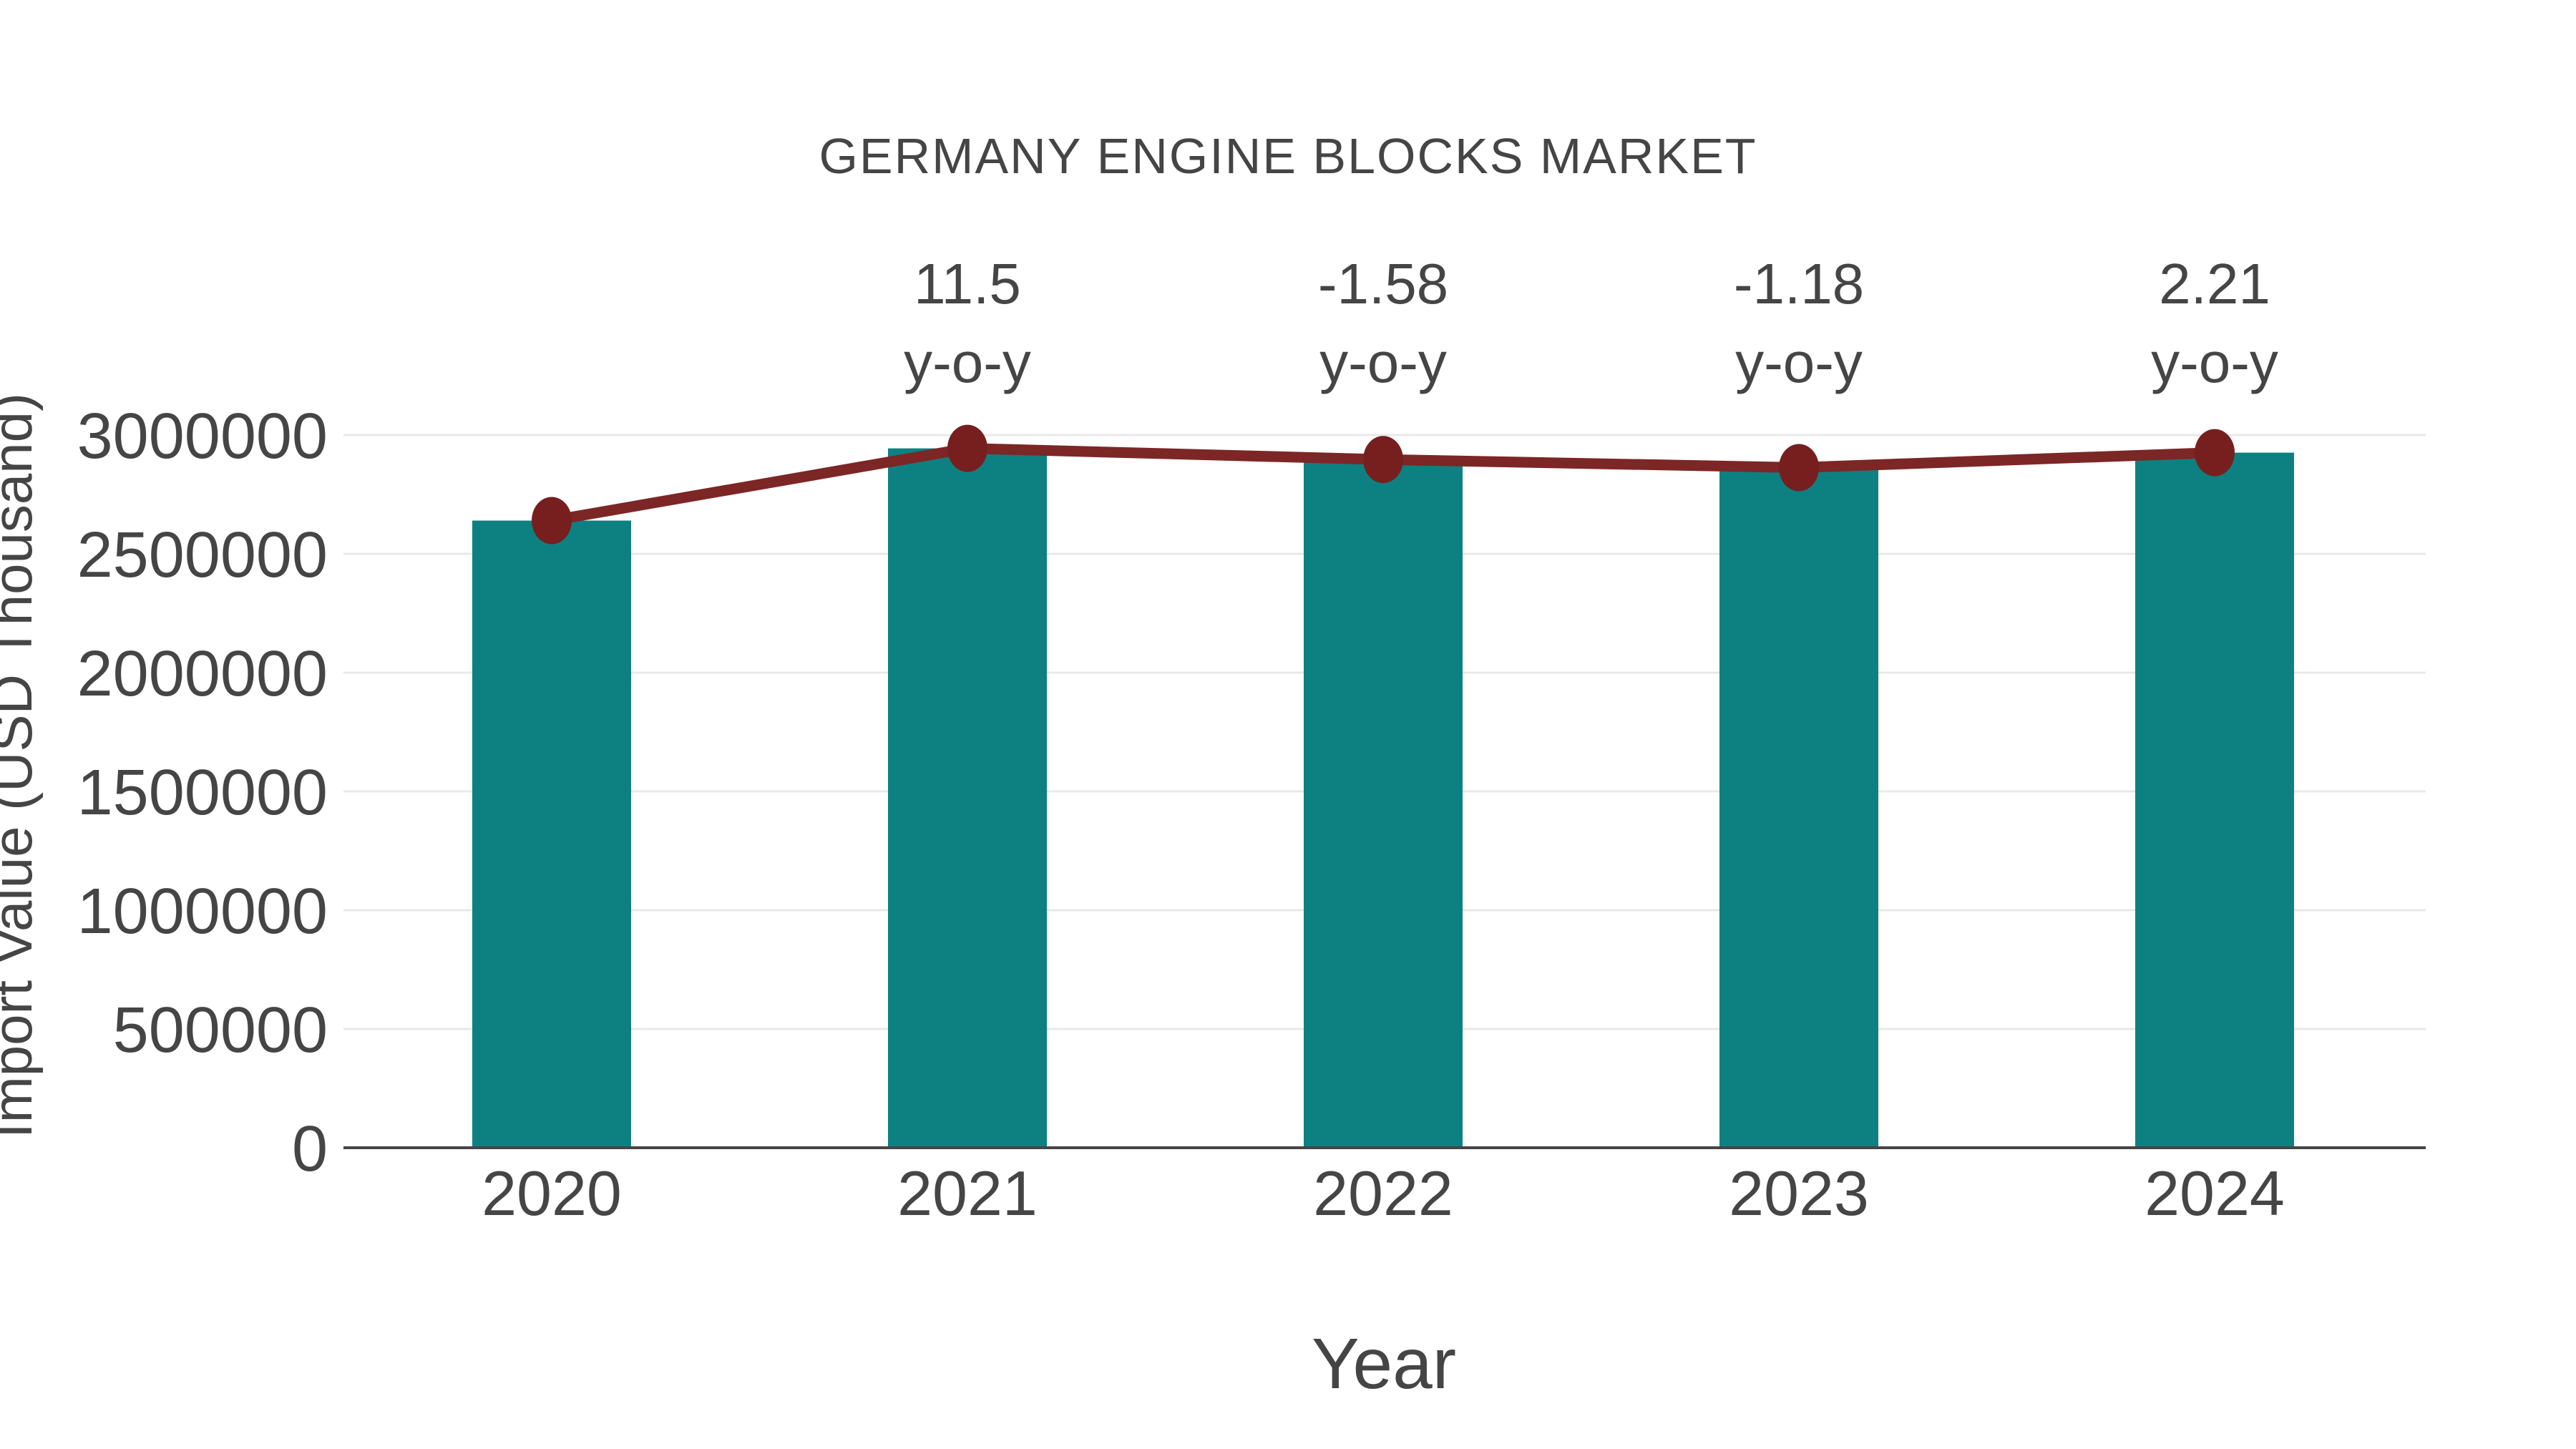  What do you see at coordinates (202, 911) in the screenshot?
I see `y-tick-label: 1000000` at bounding box center [202, 911].